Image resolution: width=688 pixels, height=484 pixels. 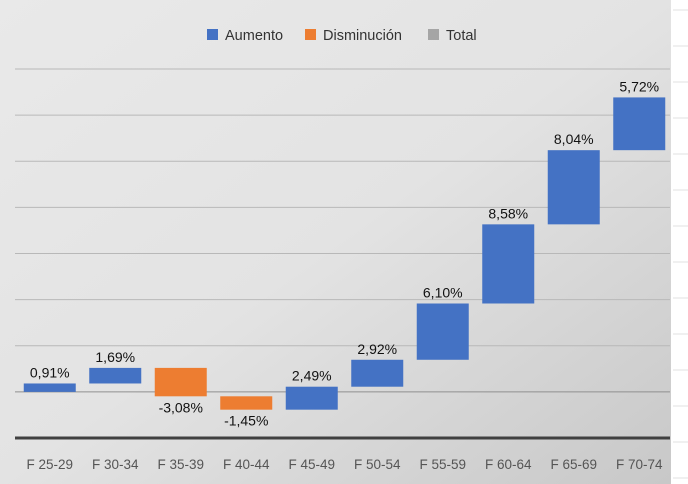 I want to click on legend-label: Total, so click(x=461, y=36).